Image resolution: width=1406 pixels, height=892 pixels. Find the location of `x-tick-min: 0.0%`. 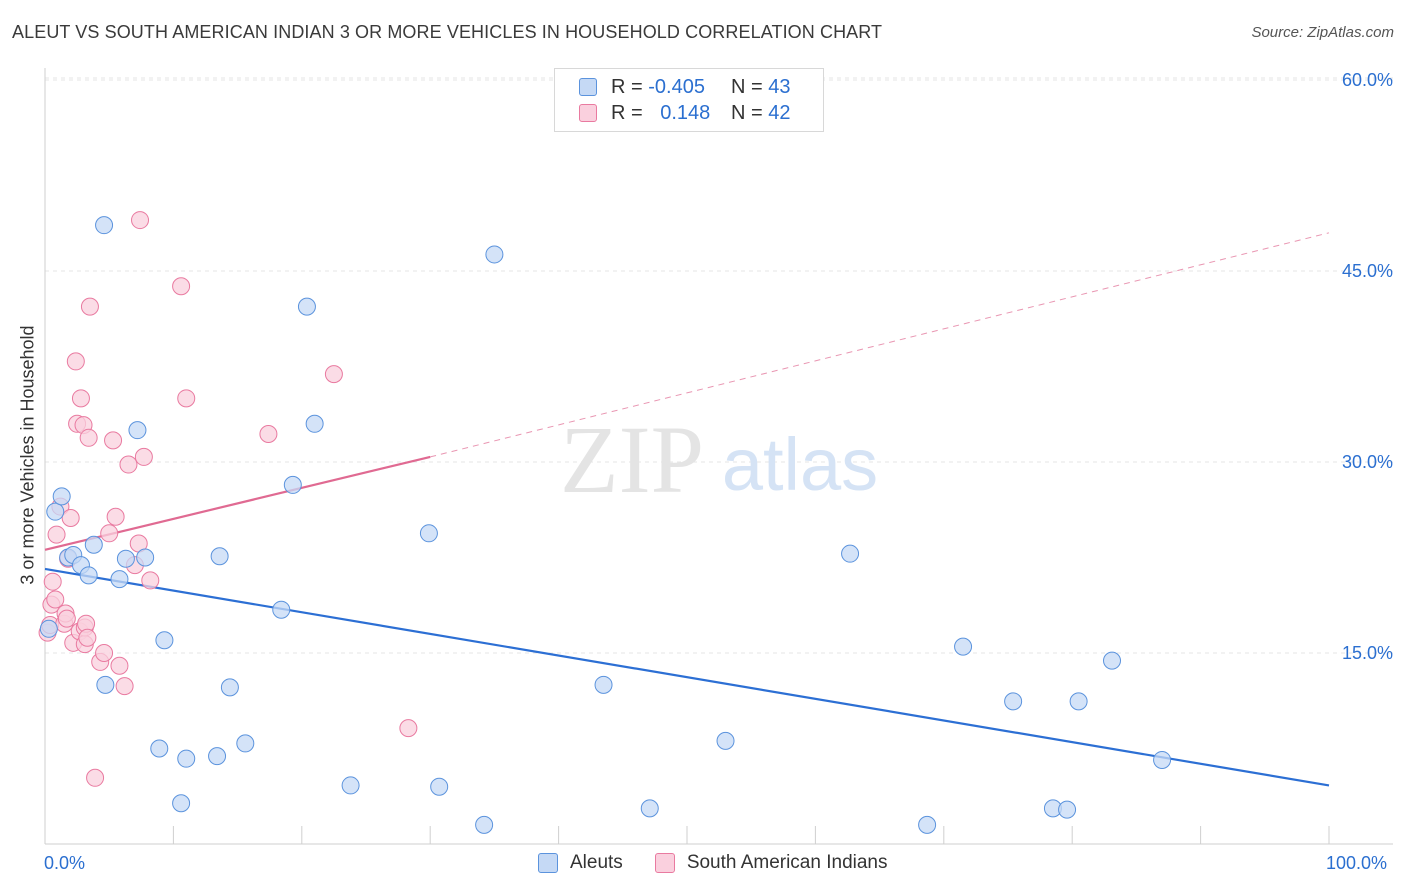

x-tick-min: 0.0% is located at coordinates (65, 863).